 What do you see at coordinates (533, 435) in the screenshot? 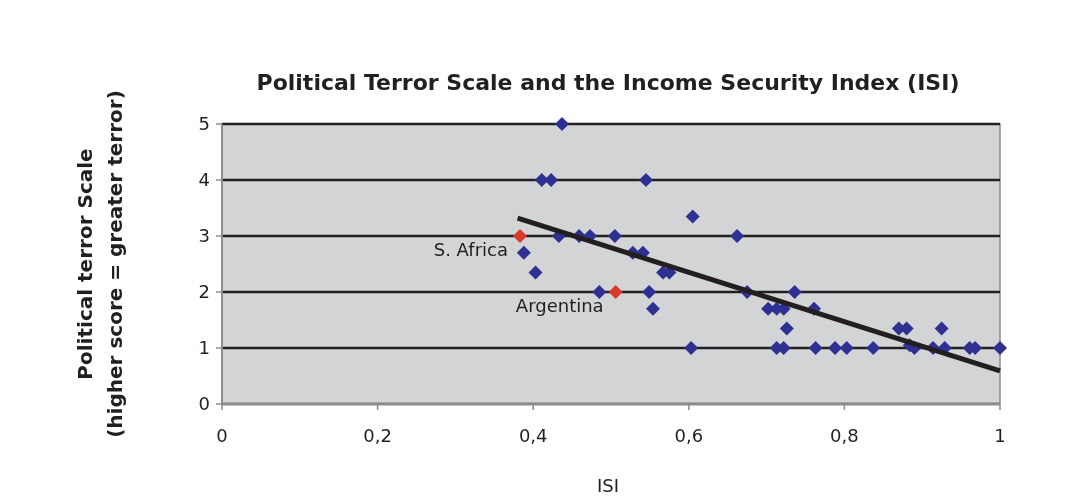
I see `x-tick-label: 0,4` at bounding box center [533, 435].